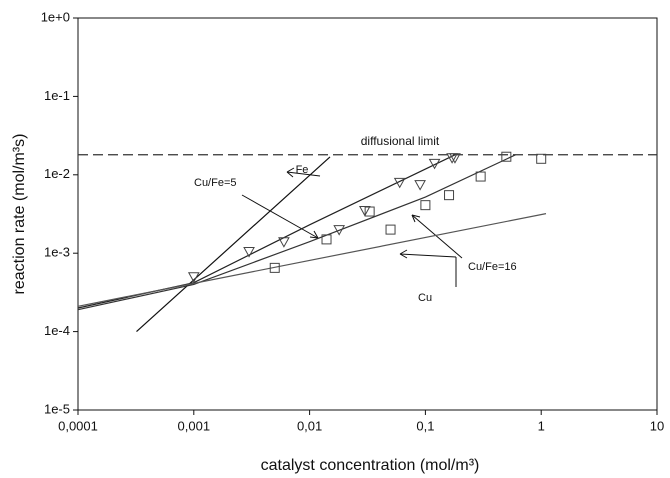 The image size is (670, 478). Describe the element at coordinates (425, 425) in the screenshot. I see `x-tick-label: 0,1` at that location.